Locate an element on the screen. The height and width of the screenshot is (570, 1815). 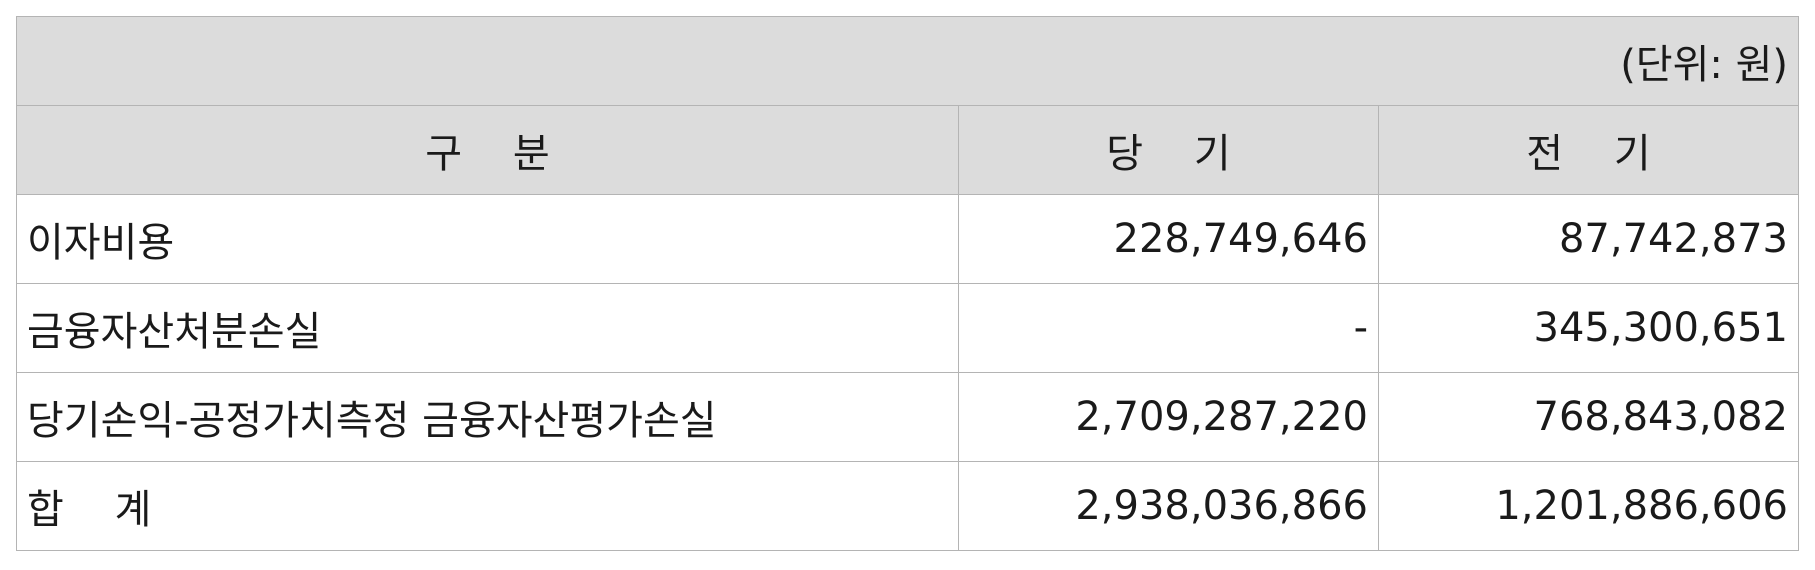
row-label: 당기손익-공정가치측정 금융자산평가손실 is located at coordinates (487, 417).